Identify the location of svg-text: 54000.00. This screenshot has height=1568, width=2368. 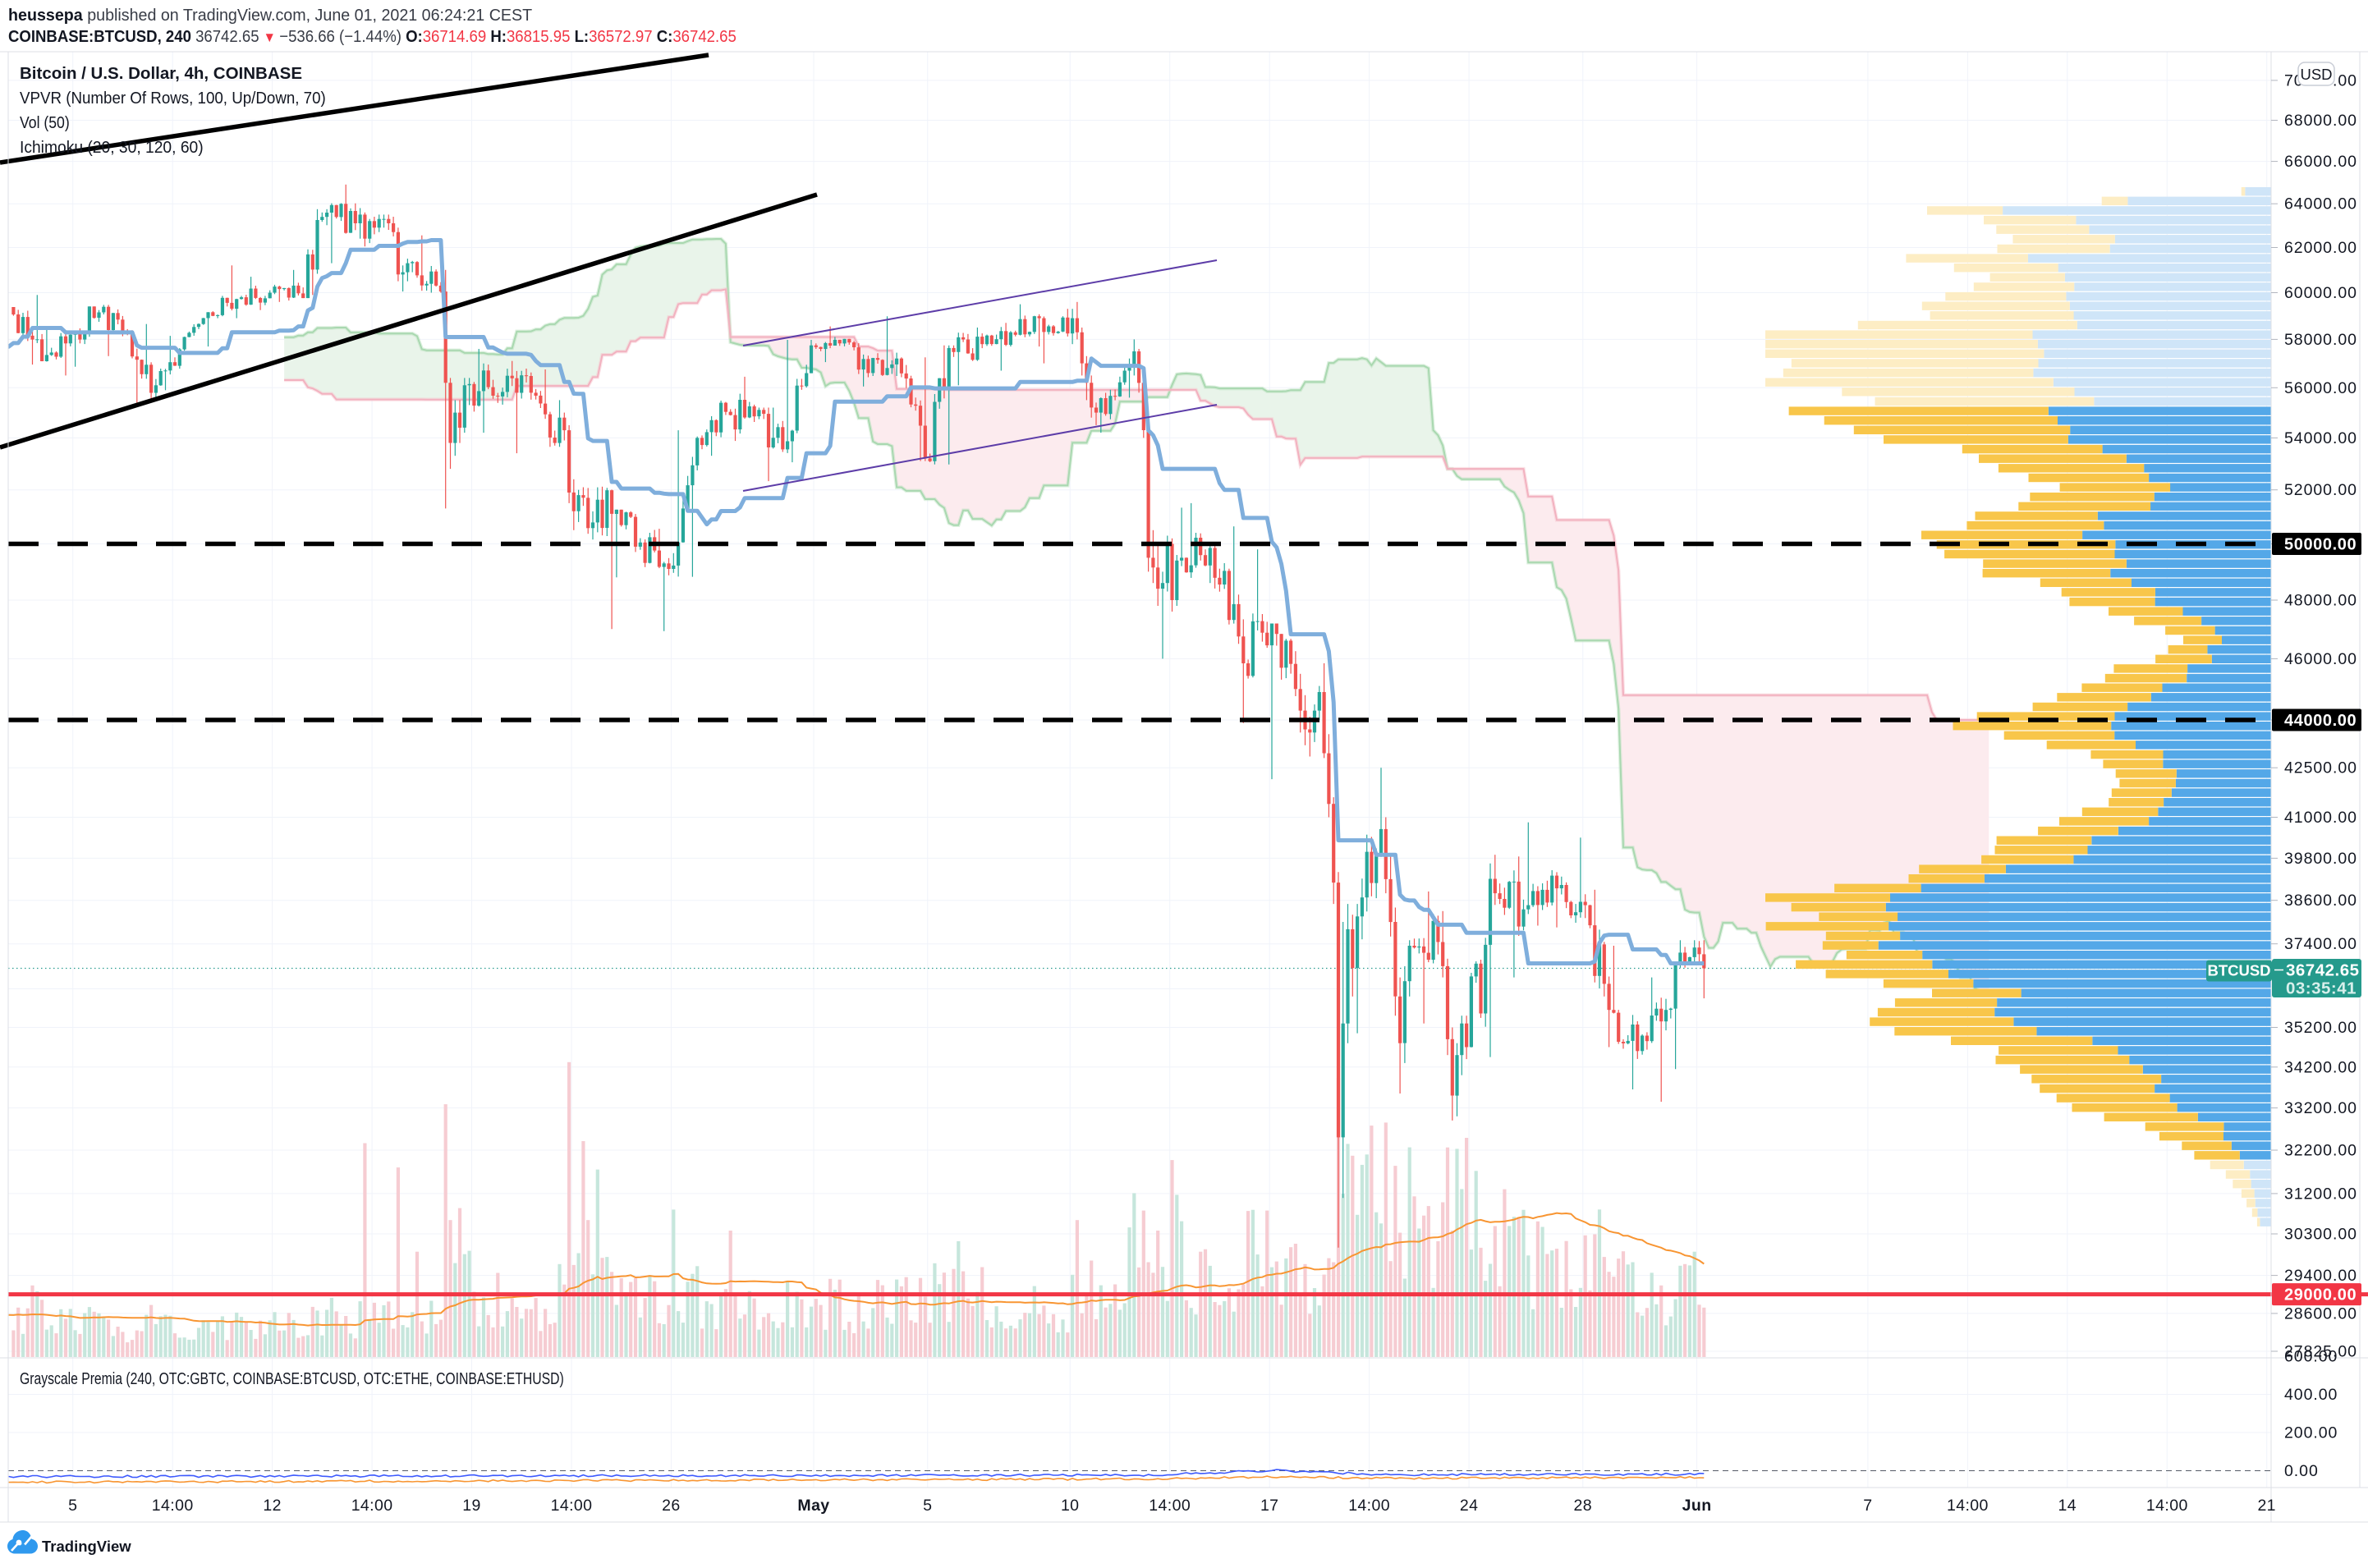
(2320, 438).